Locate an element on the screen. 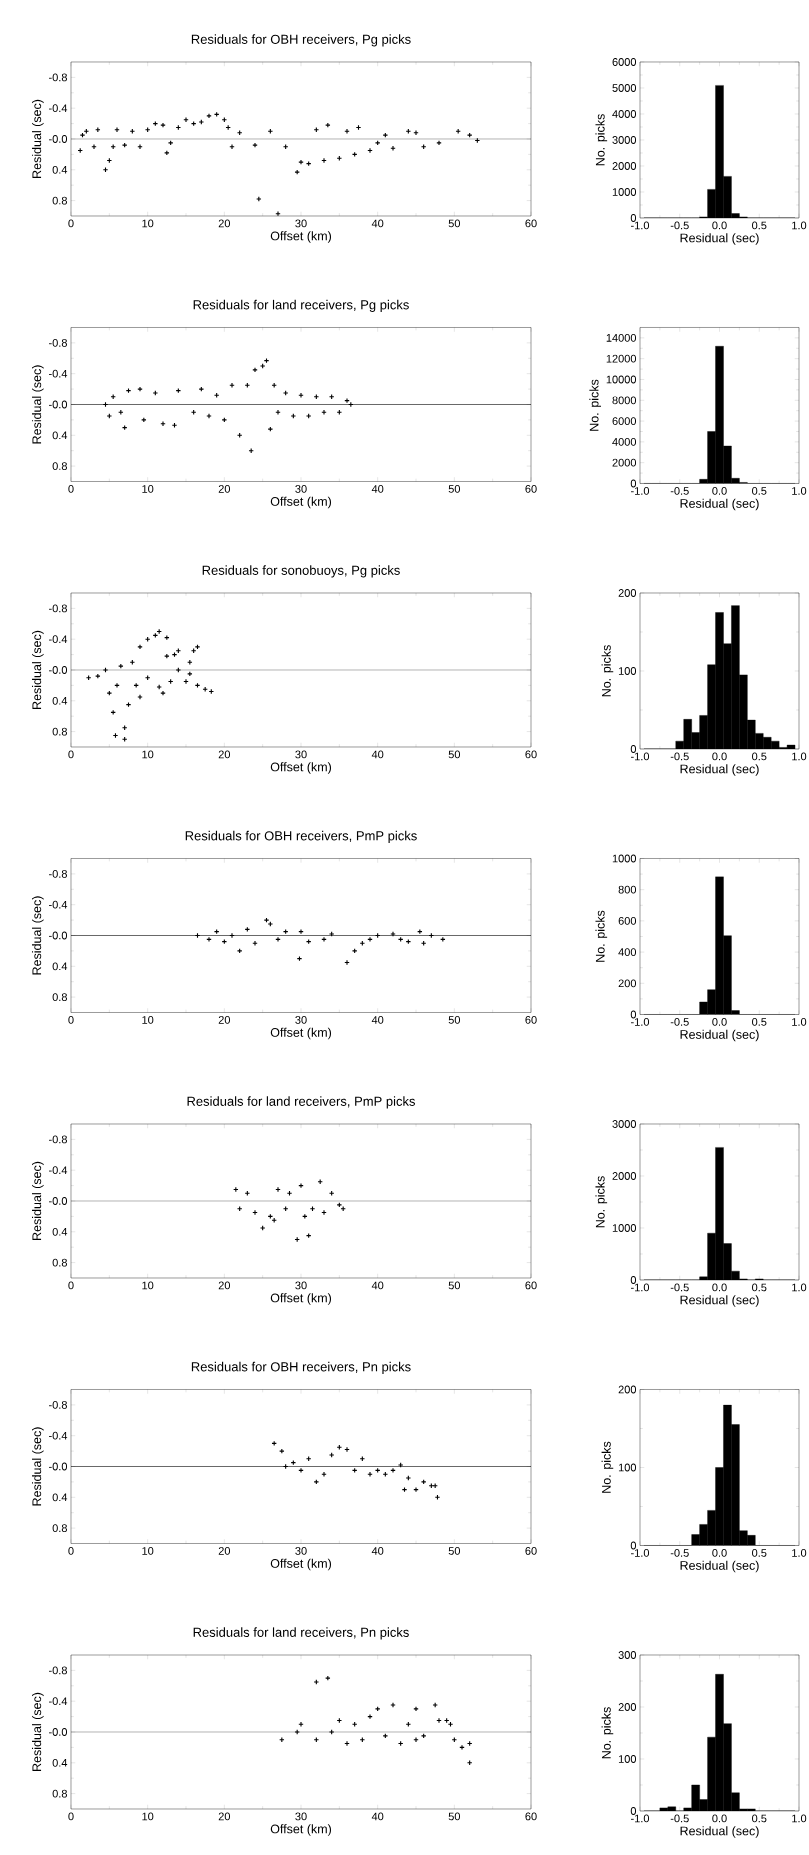 The image size is (809, 1855). chart-title: Residuals for OBH receivers, Pn picks is located at coordinates (301, 1367).